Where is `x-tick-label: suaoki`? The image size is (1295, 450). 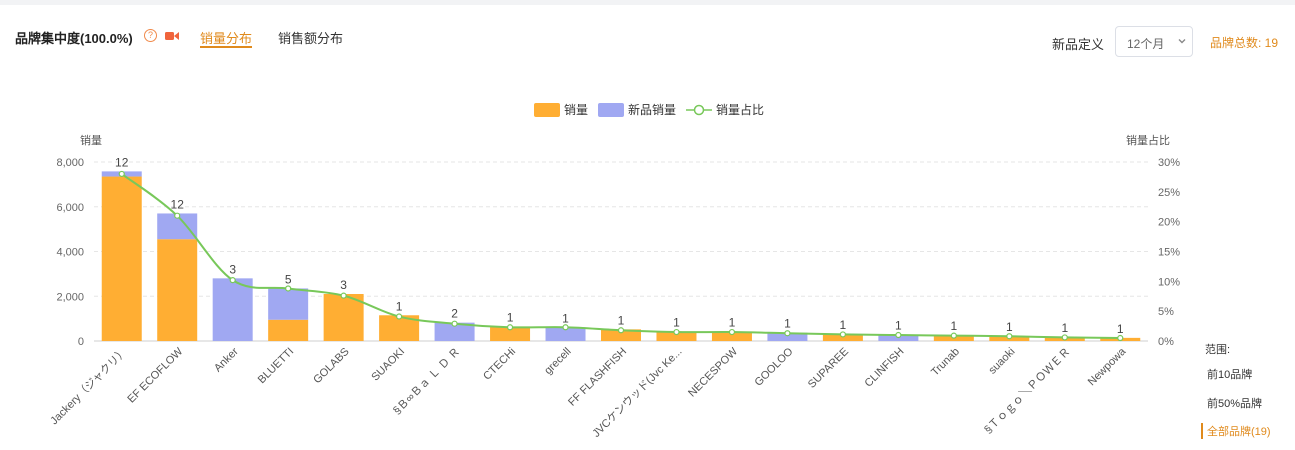
x-tick-label: suaoki is located at coordinates (1001, 361).